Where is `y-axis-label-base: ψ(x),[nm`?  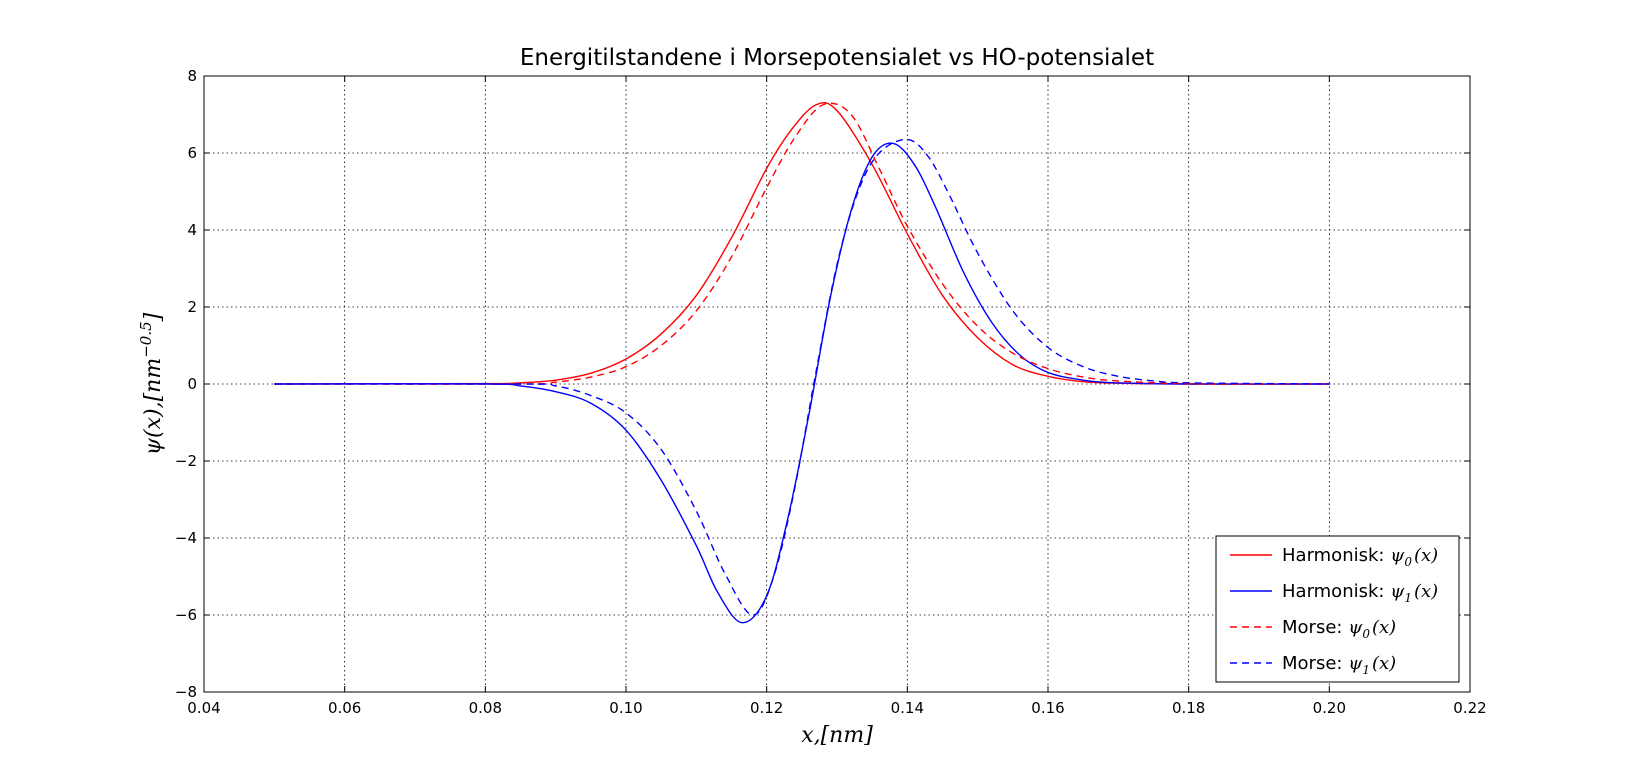
y-axis-label-base: ψ(x),[nm is located at coordinates (153, 406).